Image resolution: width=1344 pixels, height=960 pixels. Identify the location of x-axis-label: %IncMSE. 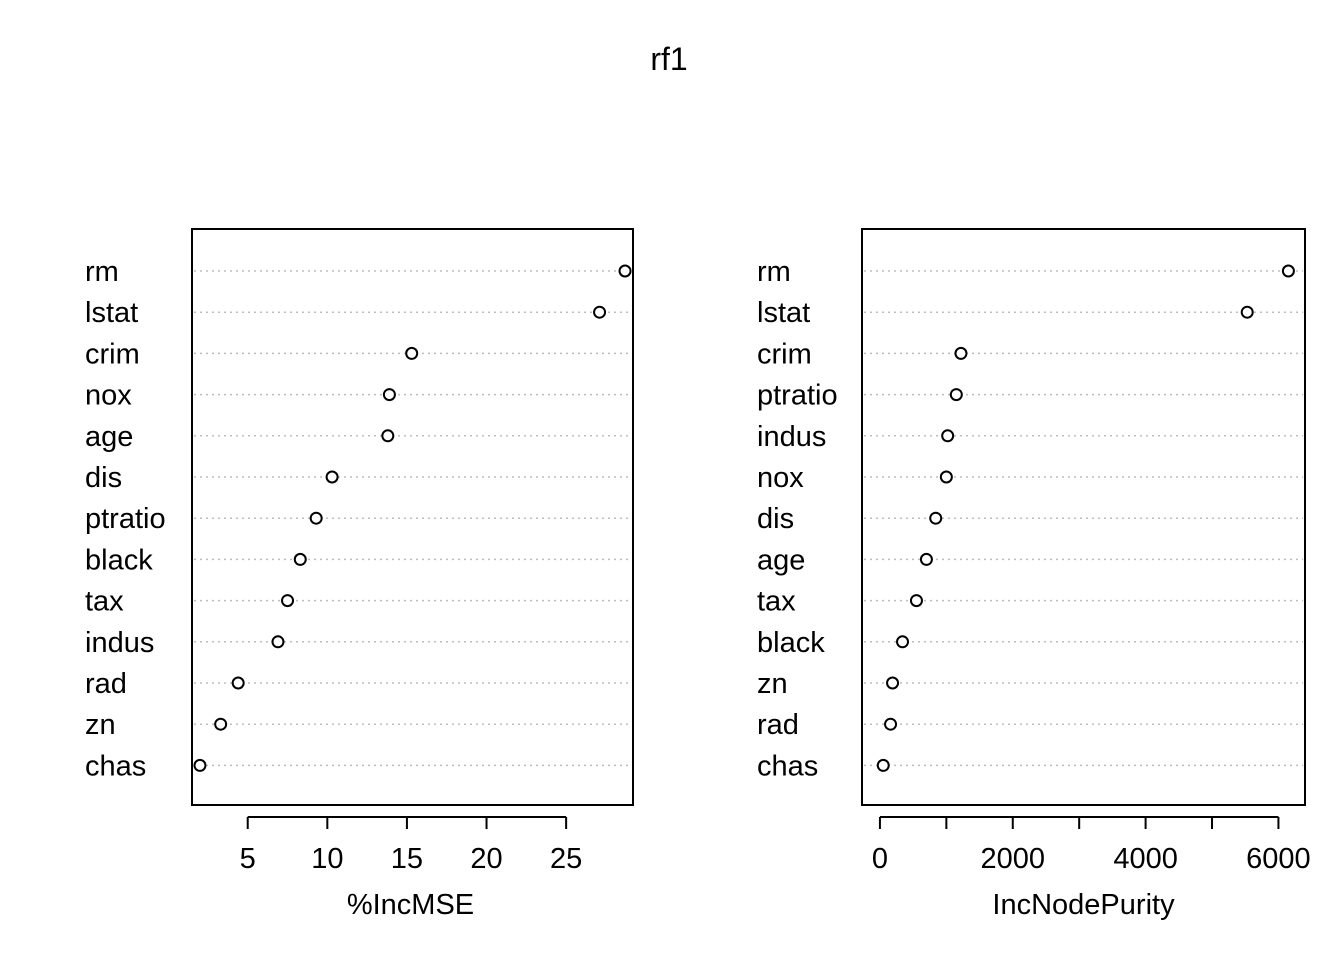
(410, 905).